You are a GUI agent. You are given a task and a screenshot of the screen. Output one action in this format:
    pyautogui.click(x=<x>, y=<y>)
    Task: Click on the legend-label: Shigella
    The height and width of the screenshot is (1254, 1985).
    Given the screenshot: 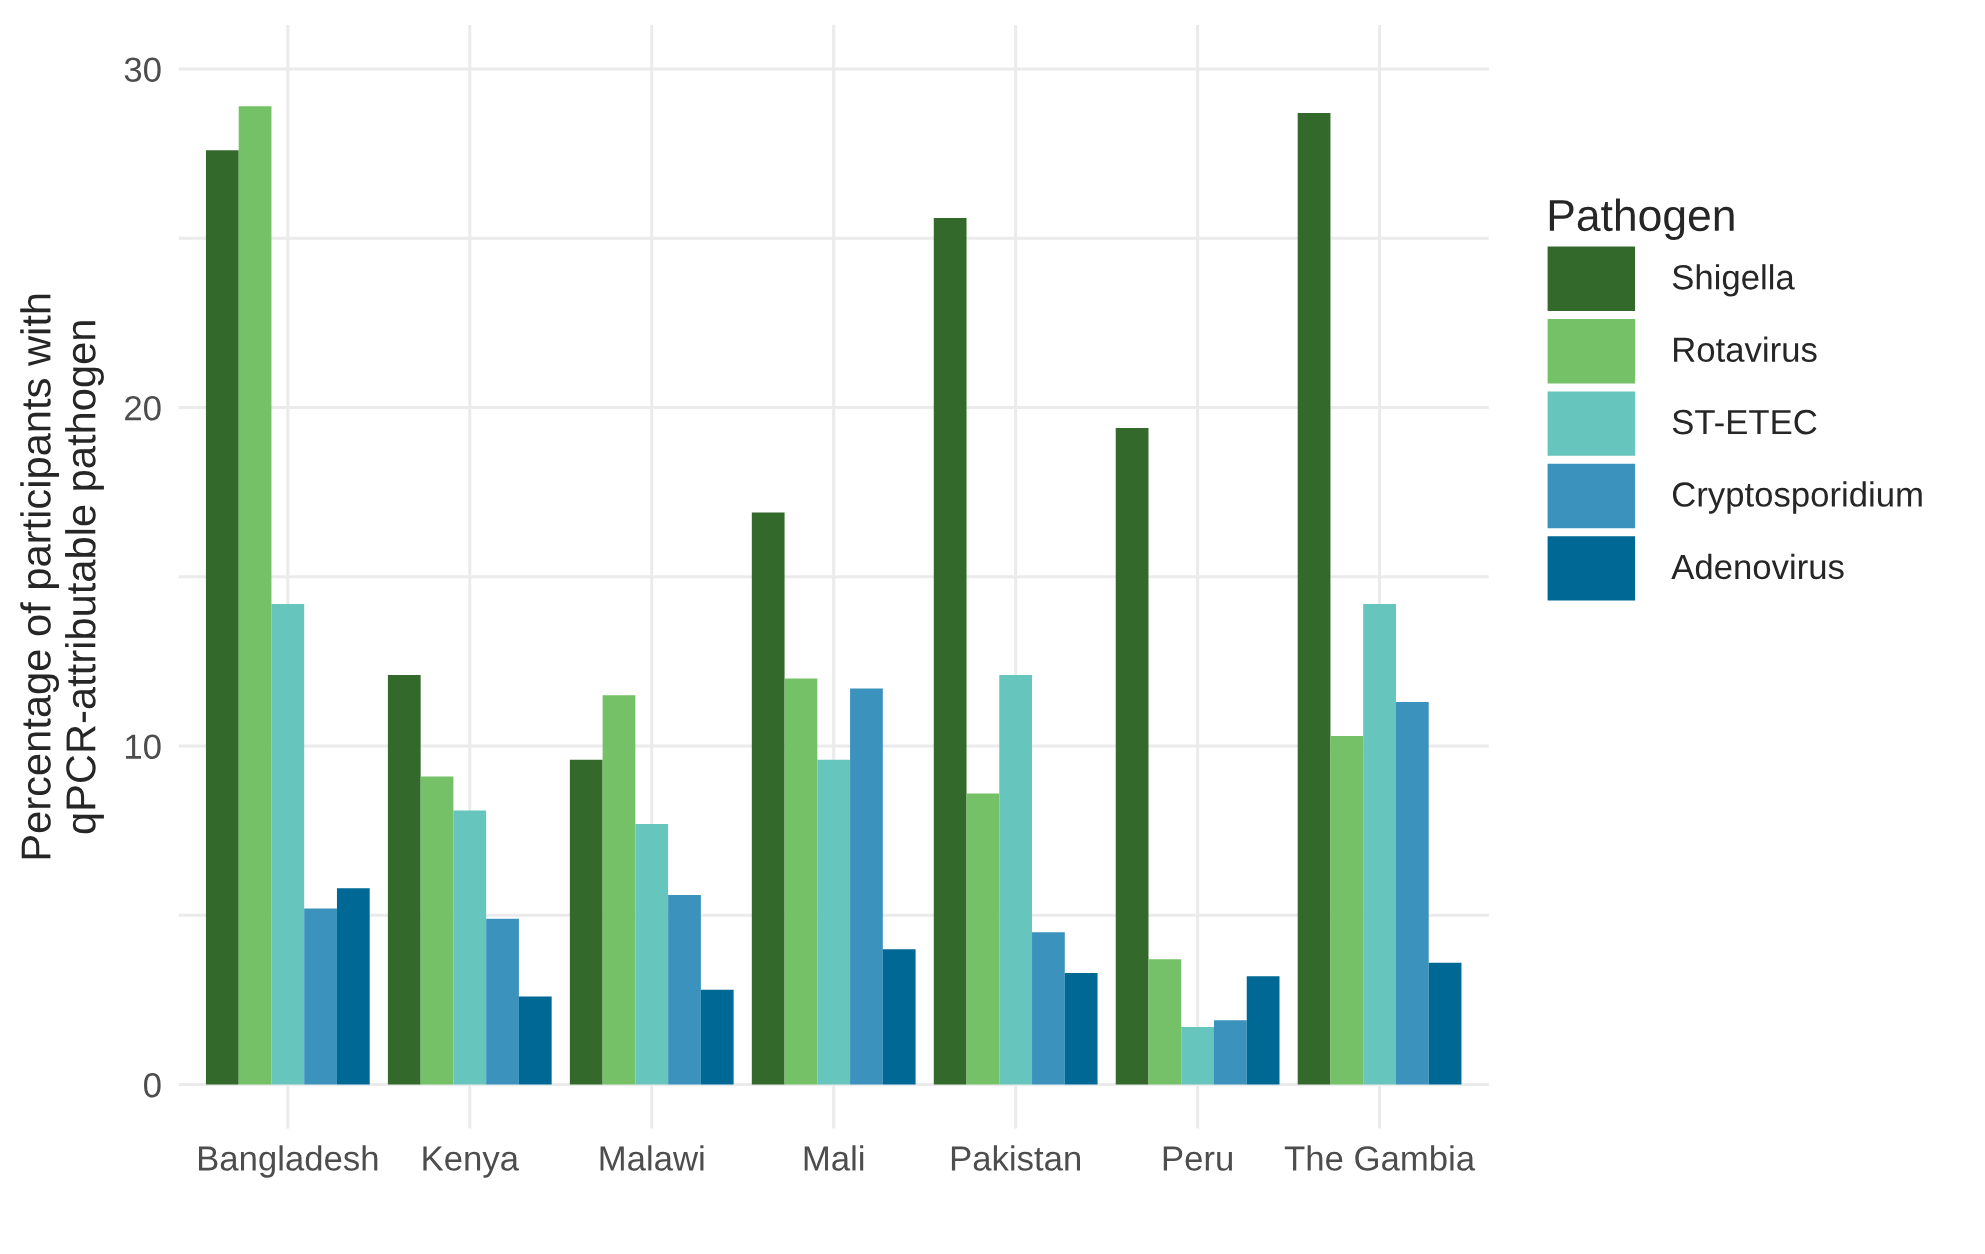 What is the action you would take?
    pyautogui.click(x=1733, y=280)
    